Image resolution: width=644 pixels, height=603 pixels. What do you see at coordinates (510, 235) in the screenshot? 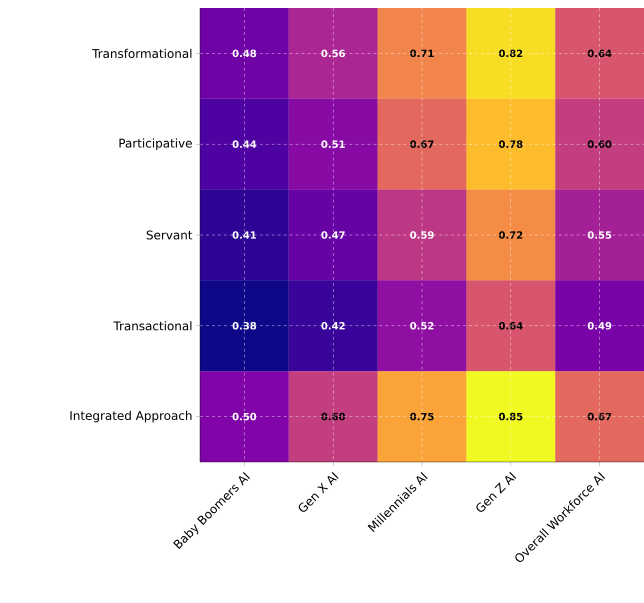
I see `data-label: 0.72` at bounding box center [510, 235].